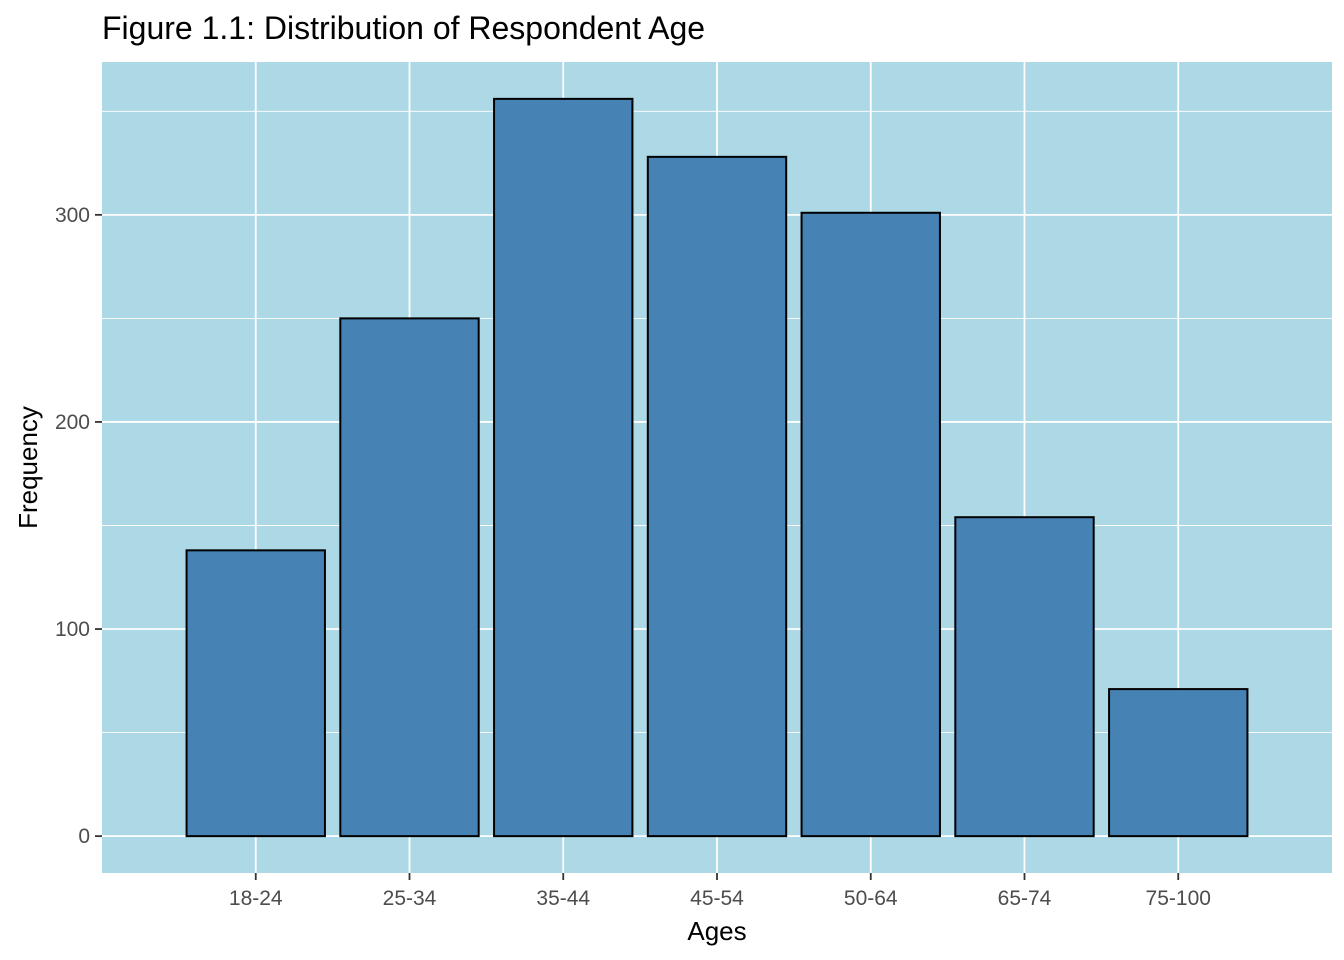  Describe the element at coordinates (78, 526) in the screenshot. I see `y-axis: 0 100 200 300` at that location.